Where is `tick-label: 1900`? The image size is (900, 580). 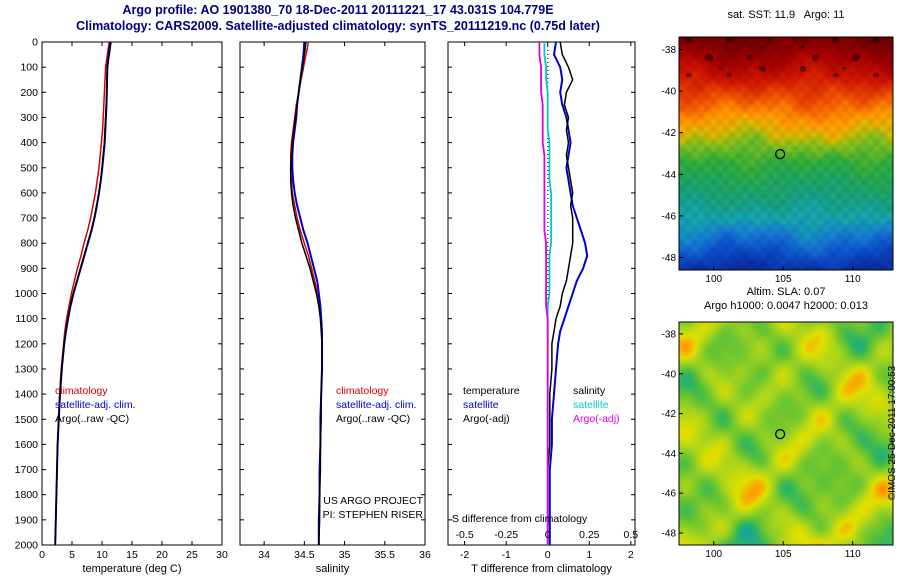
tick-label: 1900 is located at coordinates (27, 520).